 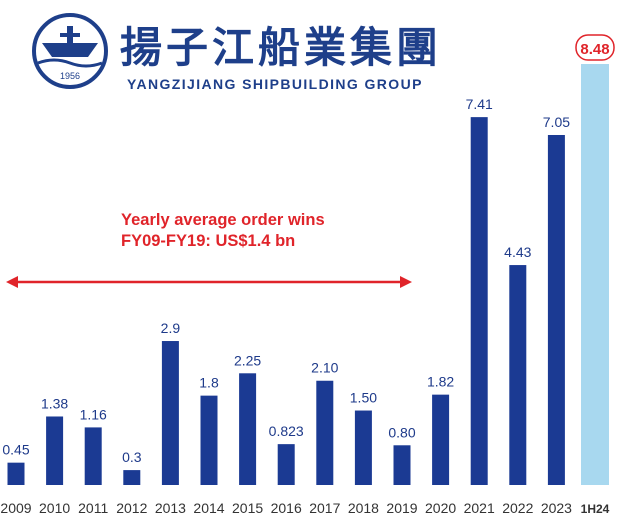 What do you see at coordinates (93, 414) in the screenshot?
I see `value-label-2011: 1.16` at bounding box center [93, 414].